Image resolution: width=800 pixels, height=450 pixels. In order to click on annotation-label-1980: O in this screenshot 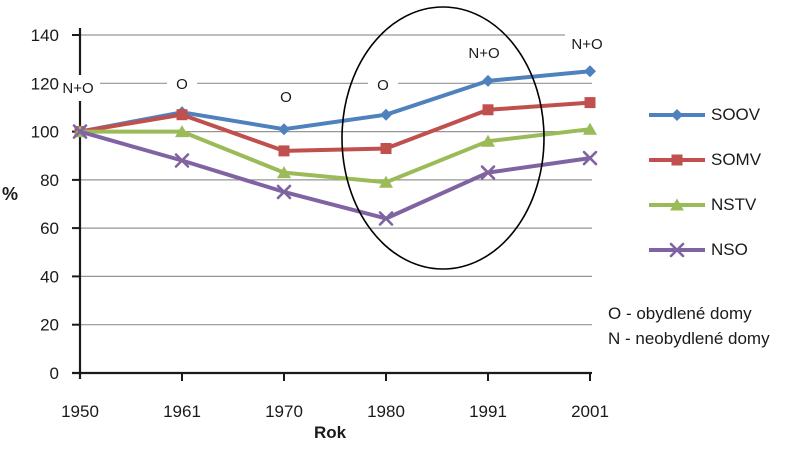, I will do `click(383, 85)`.